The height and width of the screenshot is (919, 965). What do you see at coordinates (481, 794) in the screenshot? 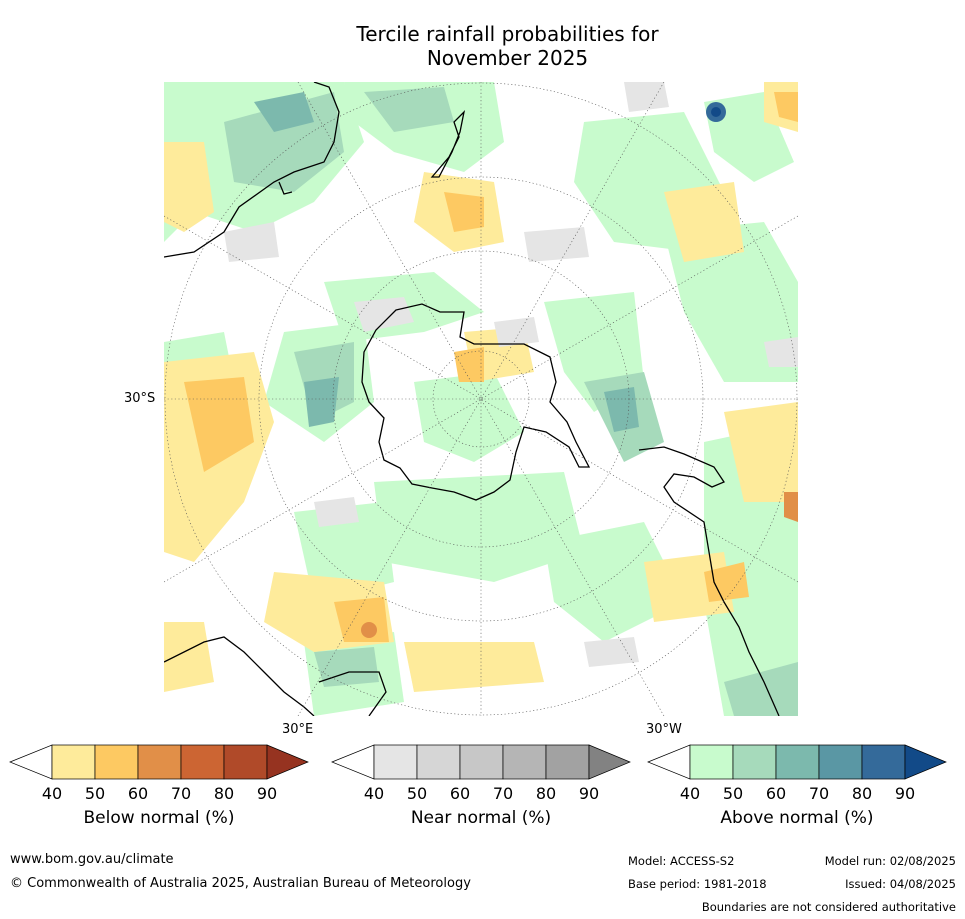
I see `colorbar-near-ticks: 40 50 60 70 80 90` at bounding box center [481, 794].